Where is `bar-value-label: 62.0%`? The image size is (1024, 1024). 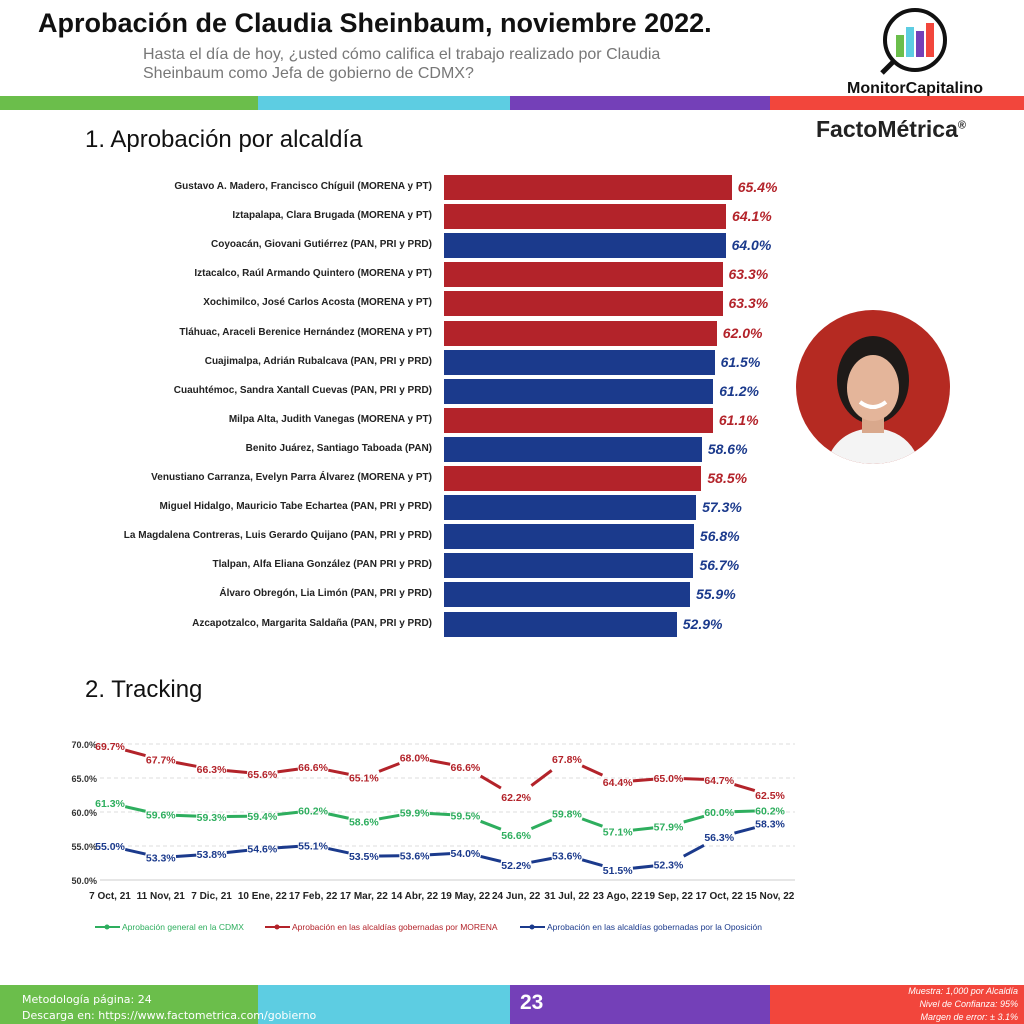 bar-value-label: 62.0% is located at coordinates (742, 332).